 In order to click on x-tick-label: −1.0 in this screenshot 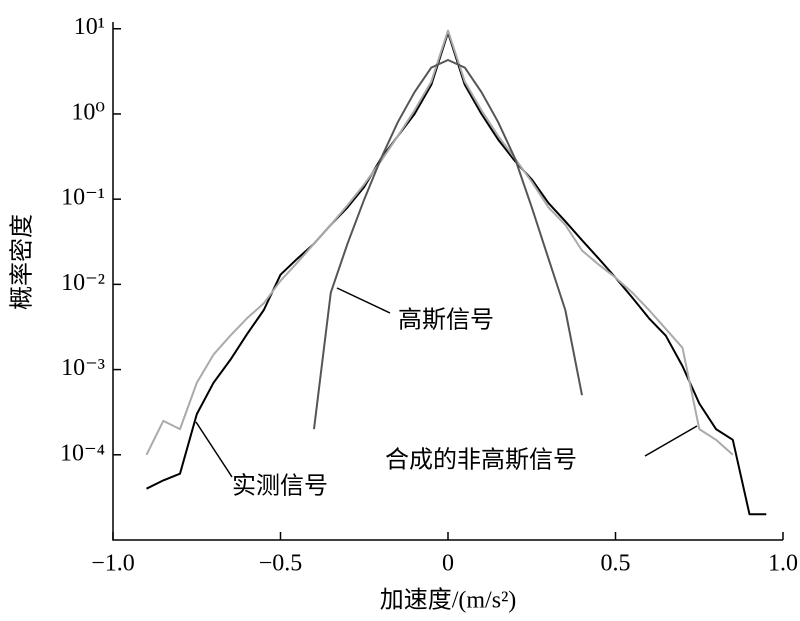, I will do `click(113, 564)`.